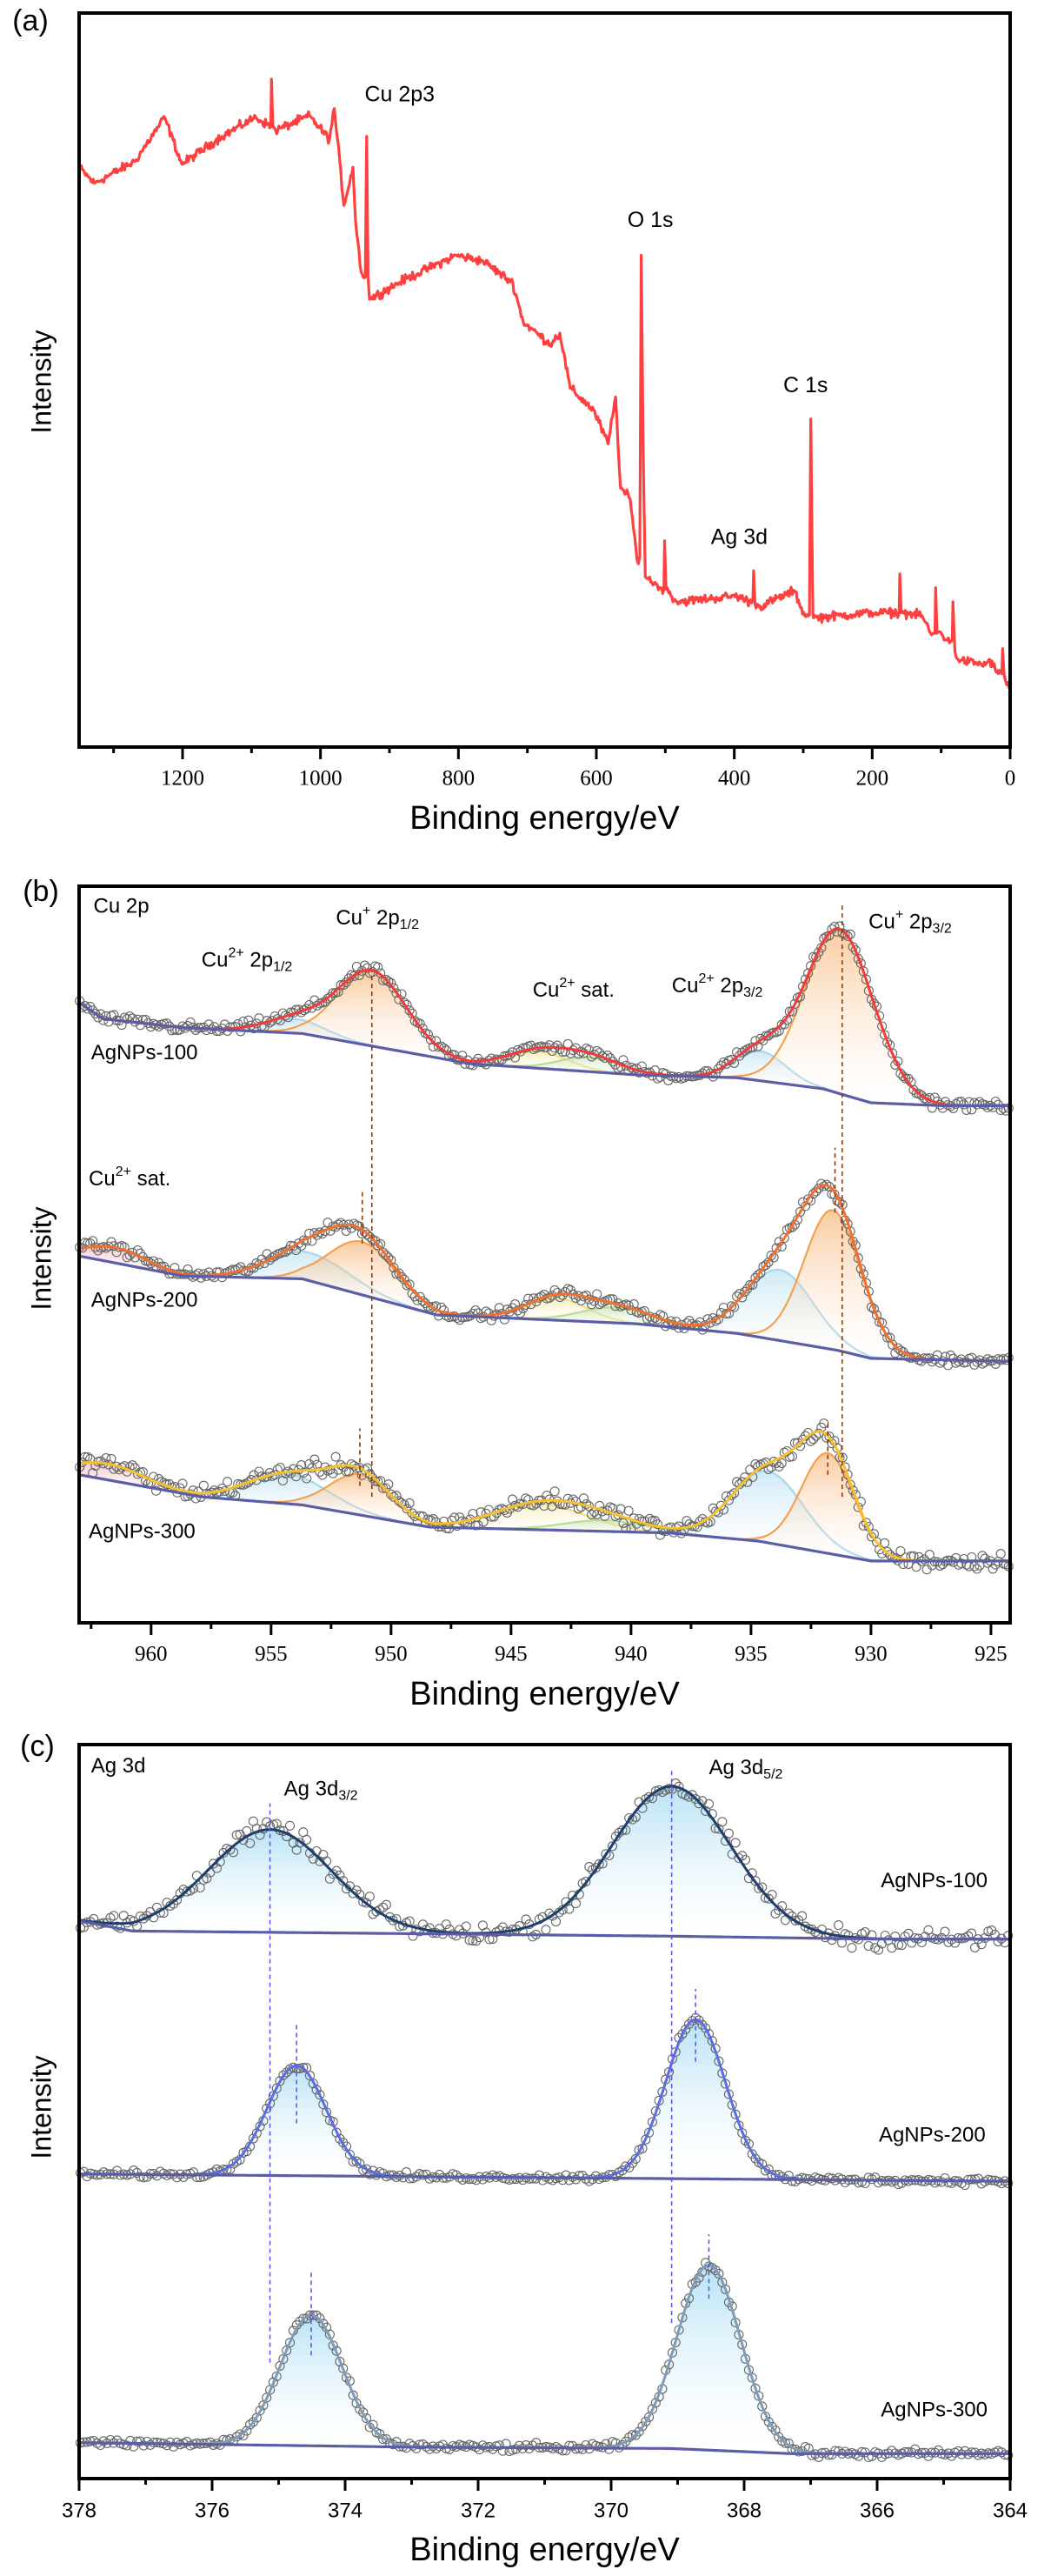 This screenshot has width=1051, height=2576. What do you see at coordinates (384, 918) in the screenshot?
I see `annotation-text: 2p` at bounding box center [384, 918].